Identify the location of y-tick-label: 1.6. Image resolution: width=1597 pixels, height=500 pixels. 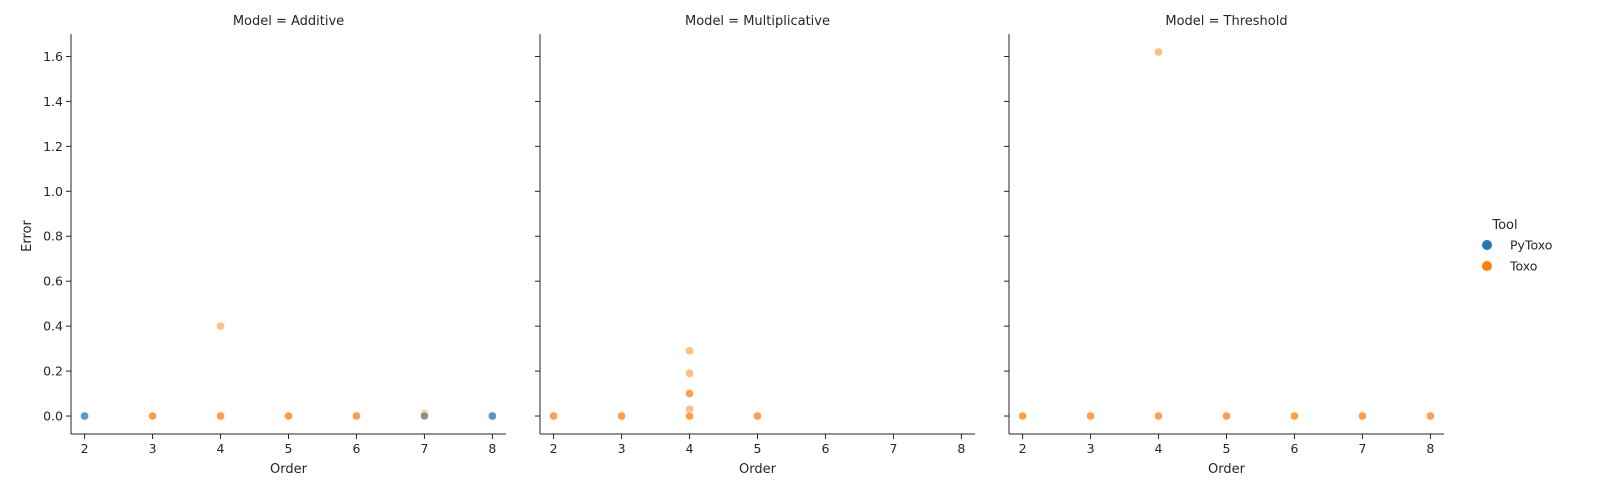
(53, 56).